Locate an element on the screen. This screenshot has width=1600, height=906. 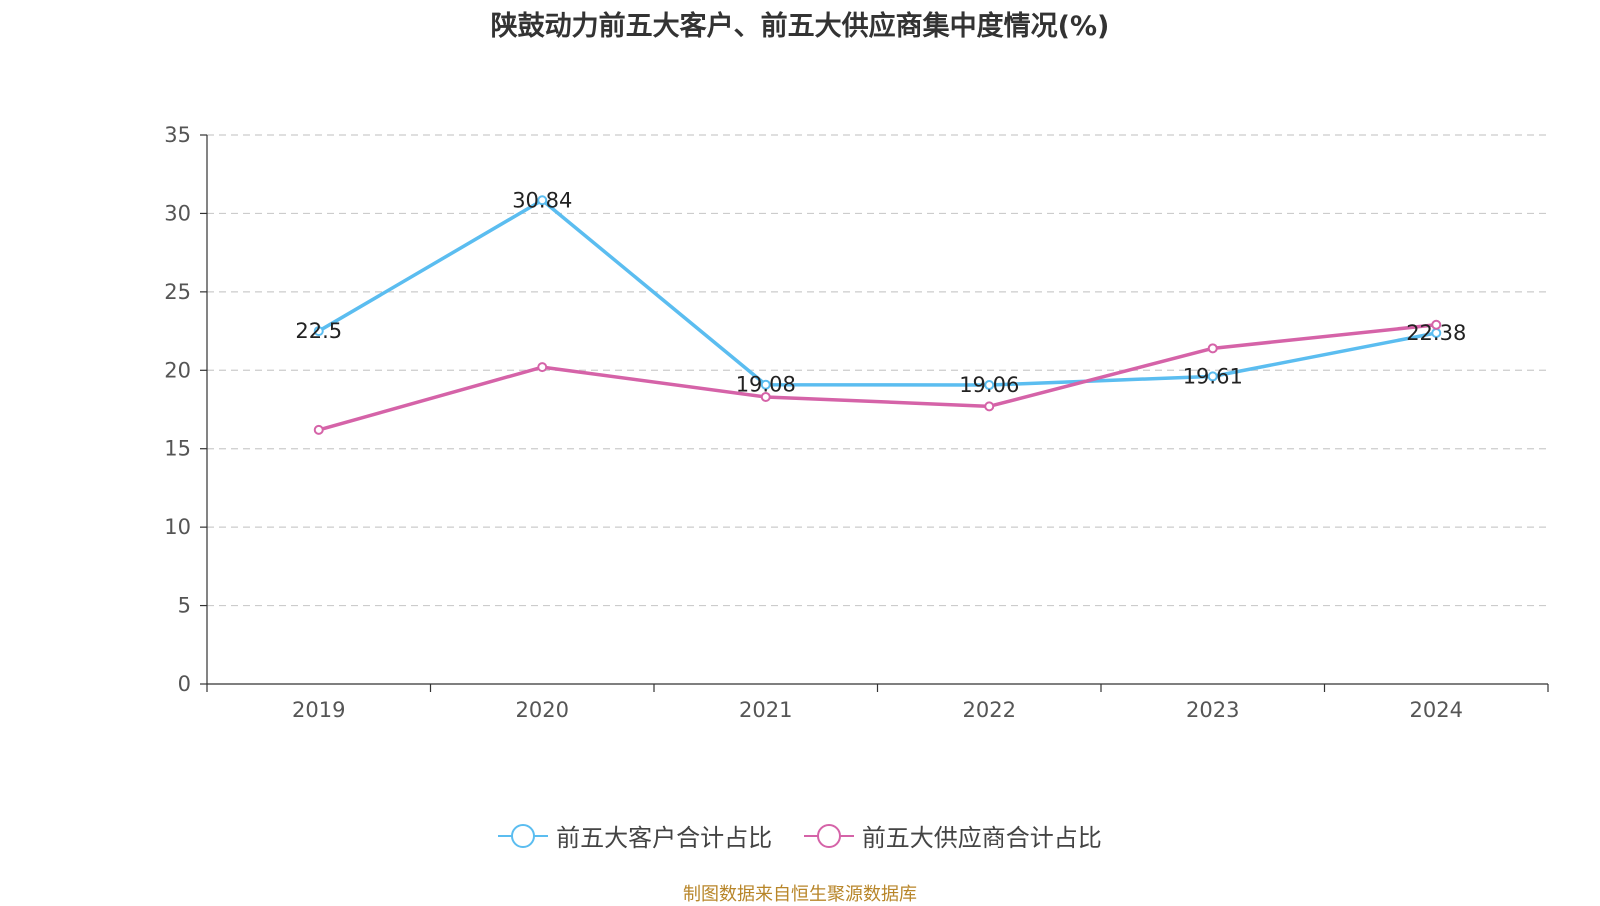
chart-title: 陕鼓动力前五大客户、前五大供应商集中度情况(%) is located at coordinates (800, 26).